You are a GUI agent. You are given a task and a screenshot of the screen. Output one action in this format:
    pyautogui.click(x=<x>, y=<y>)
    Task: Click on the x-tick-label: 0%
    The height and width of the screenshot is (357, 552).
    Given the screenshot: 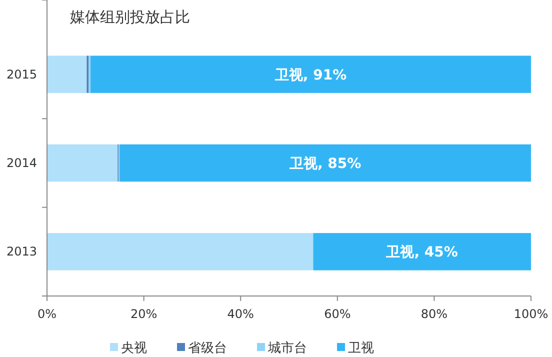 What is the action you would take?
    pyautogui.click(x=47, y=314)
    